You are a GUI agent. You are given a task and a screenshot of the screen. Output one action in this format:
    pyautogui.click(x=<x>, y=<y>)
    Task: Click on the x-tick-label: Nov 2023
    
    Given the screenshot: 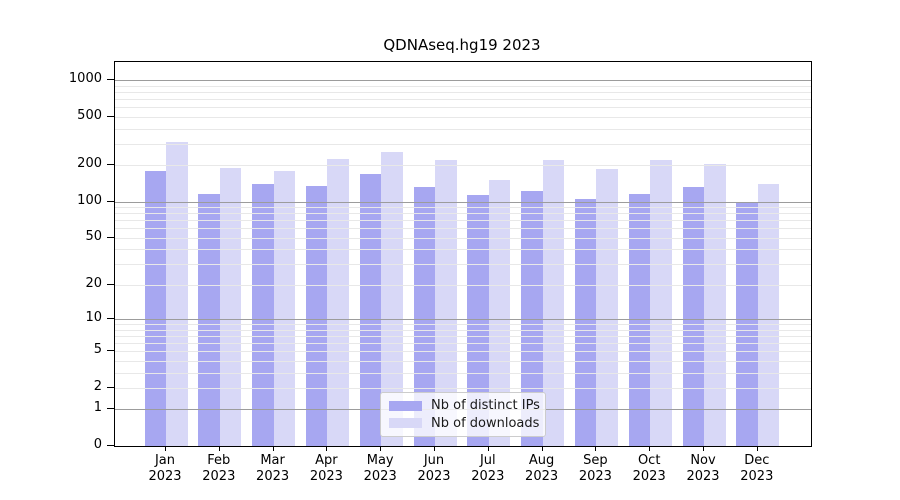 What is the action you would take?
    pyautogui.click(x=703, y=468)
    